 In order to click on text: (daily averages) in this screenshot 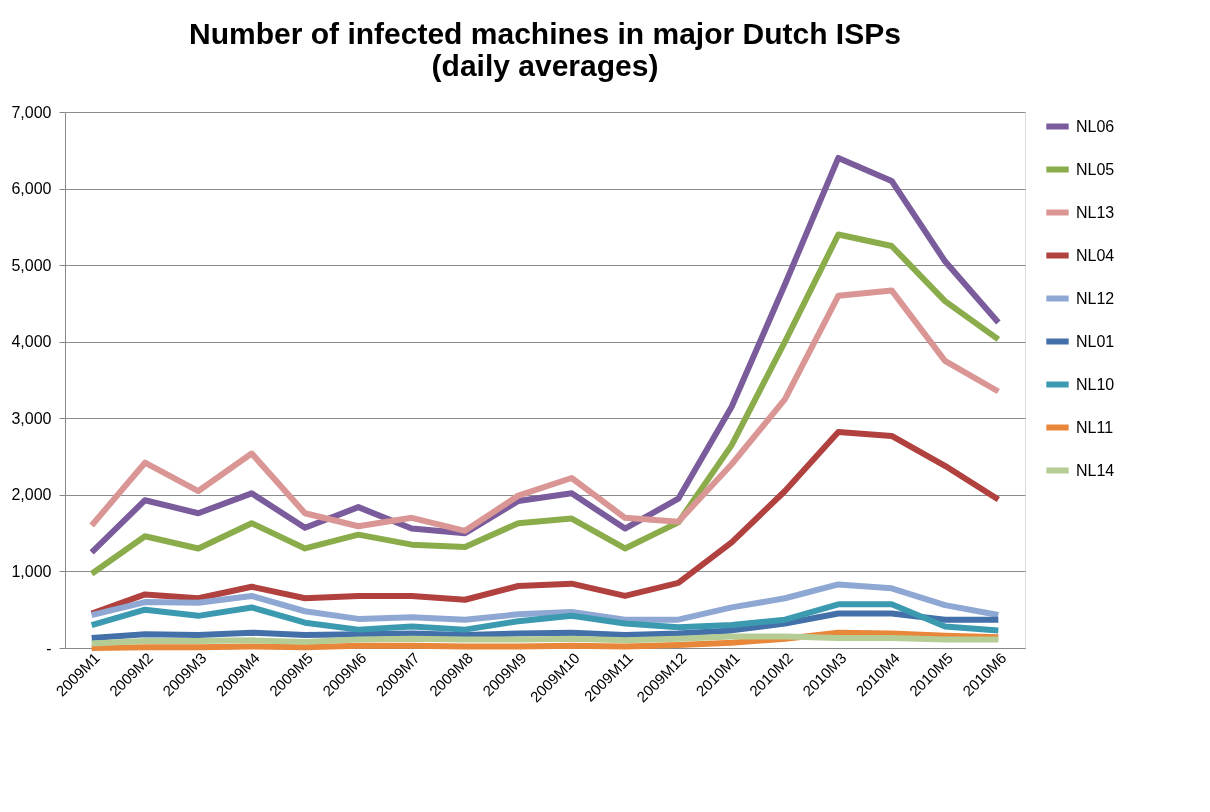, I will do `click(545, 65)`.